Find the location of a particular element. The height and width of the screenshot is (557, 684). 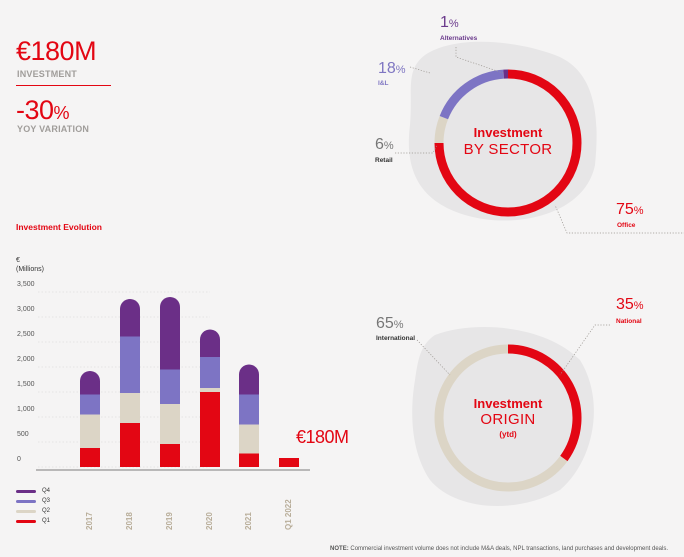

x-tick-label: 2020 is located at coordinates (209, 521).